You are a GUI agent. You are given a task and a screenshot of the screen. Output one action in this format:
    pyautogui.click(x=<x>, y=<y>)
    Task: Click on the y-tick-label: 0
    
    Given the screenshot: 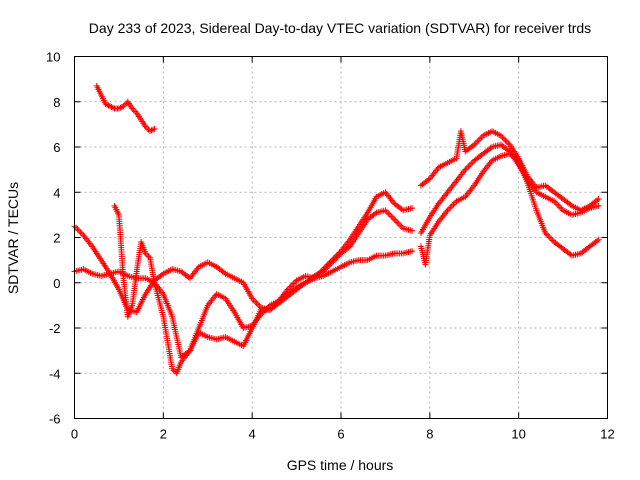 What is the action you would take?
    pyautogui.click(x=56, y=283)
    